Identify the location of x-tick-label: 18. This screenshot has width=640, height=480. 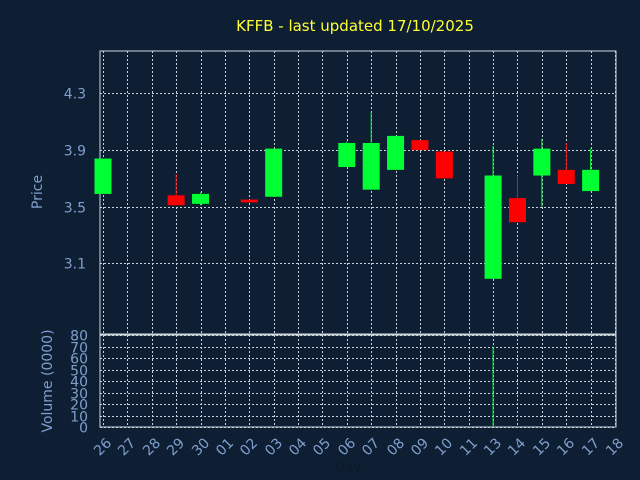
(615, 447).